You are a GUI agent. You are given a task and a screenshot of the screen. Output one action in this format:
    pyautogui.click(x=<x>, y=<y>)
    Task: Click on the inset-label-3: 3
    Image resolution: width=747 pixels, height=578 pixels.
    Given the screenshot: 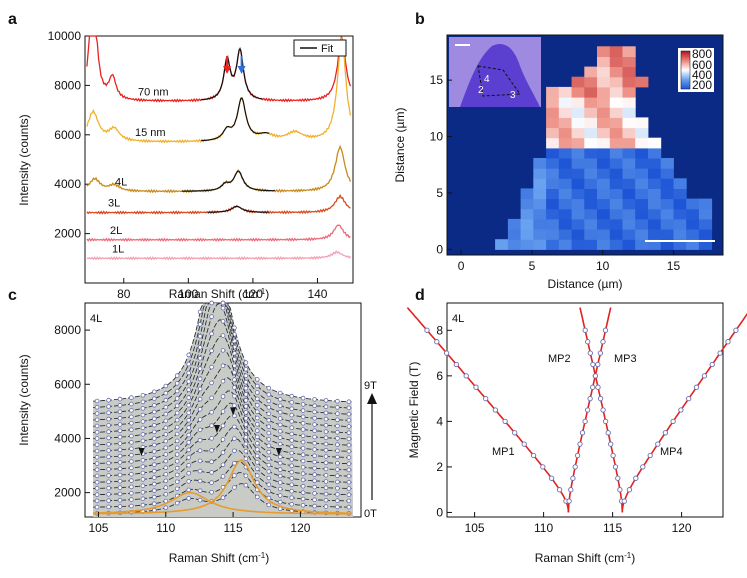 What is the action you would take?
    pyautogui.click(x=513, y=95)
    